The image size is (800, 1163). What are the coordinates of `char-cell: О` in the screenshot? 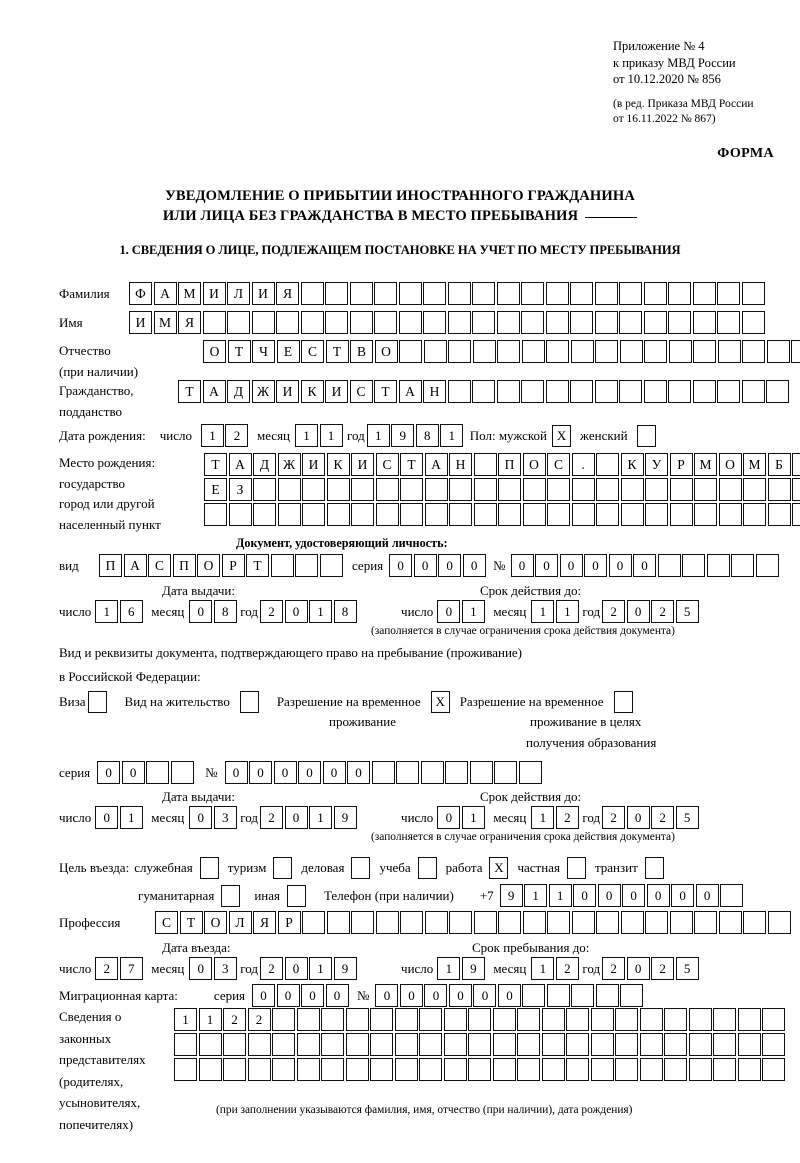 It's located at (208, 565).